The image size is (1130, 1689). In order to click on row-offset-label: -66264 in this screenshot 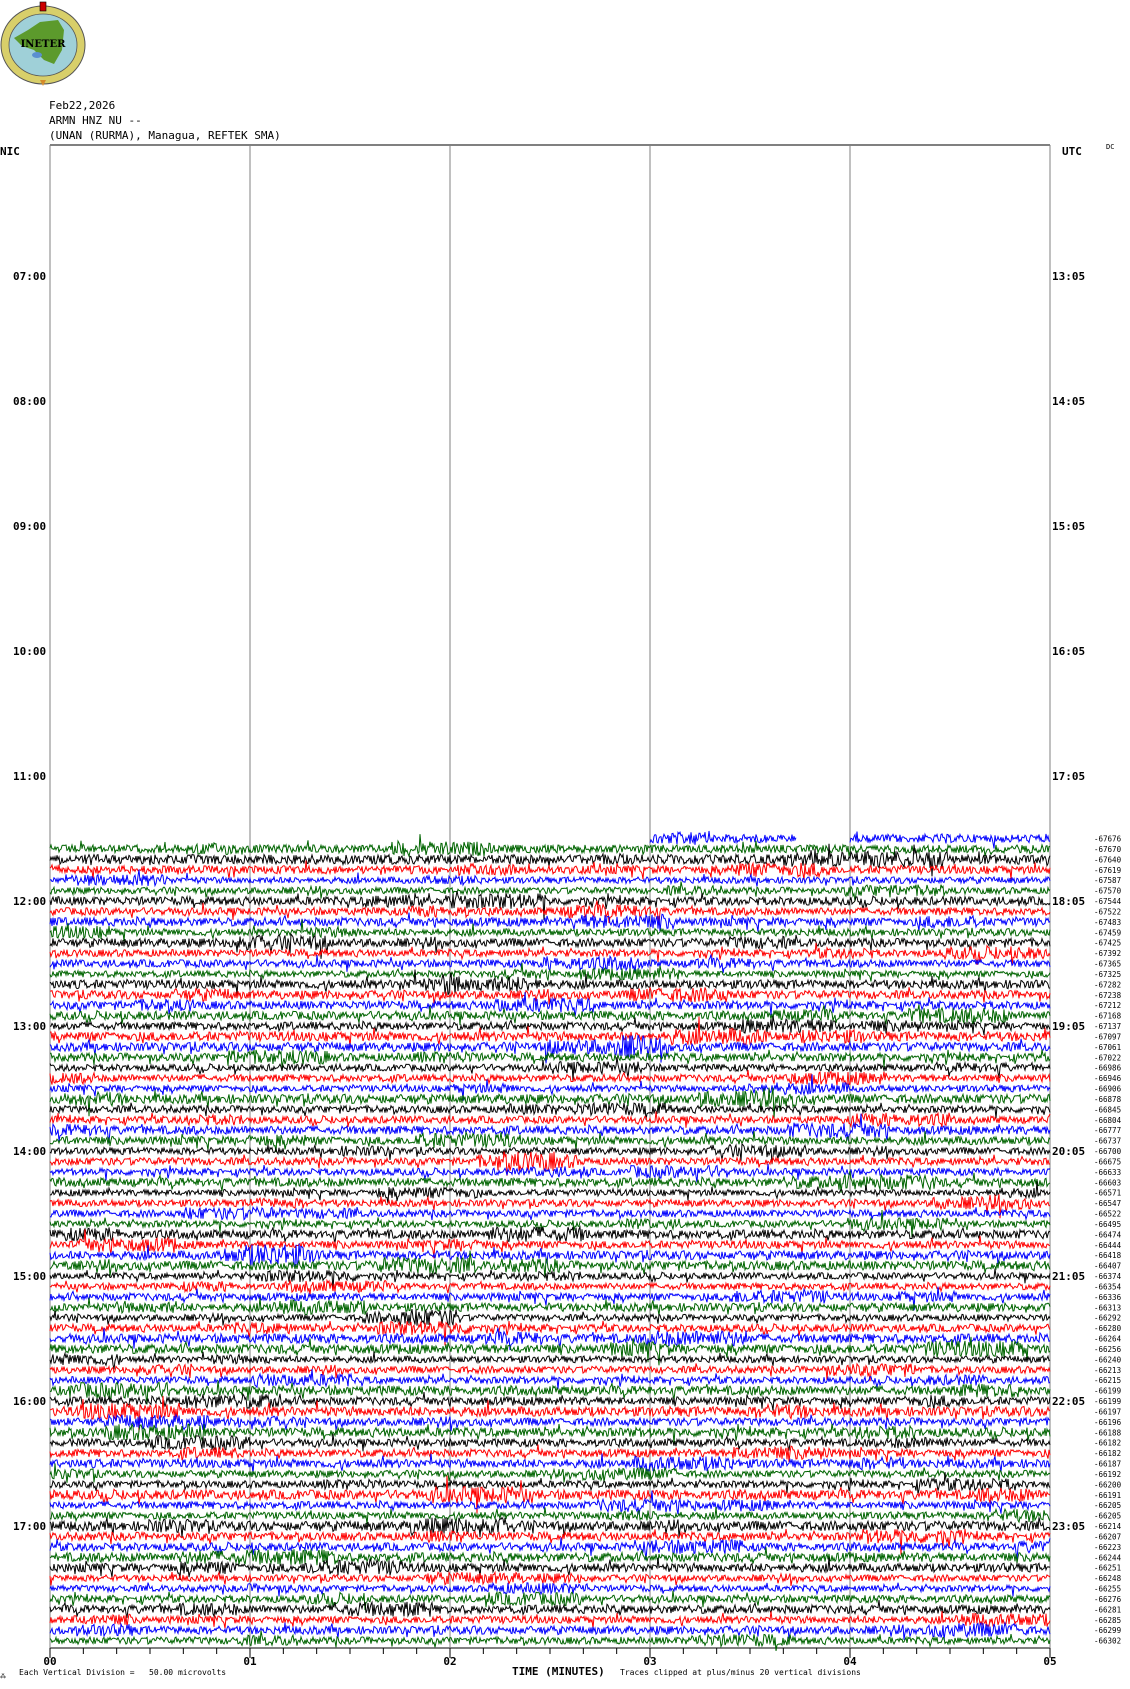, I will do `click(1108, 1339)`.